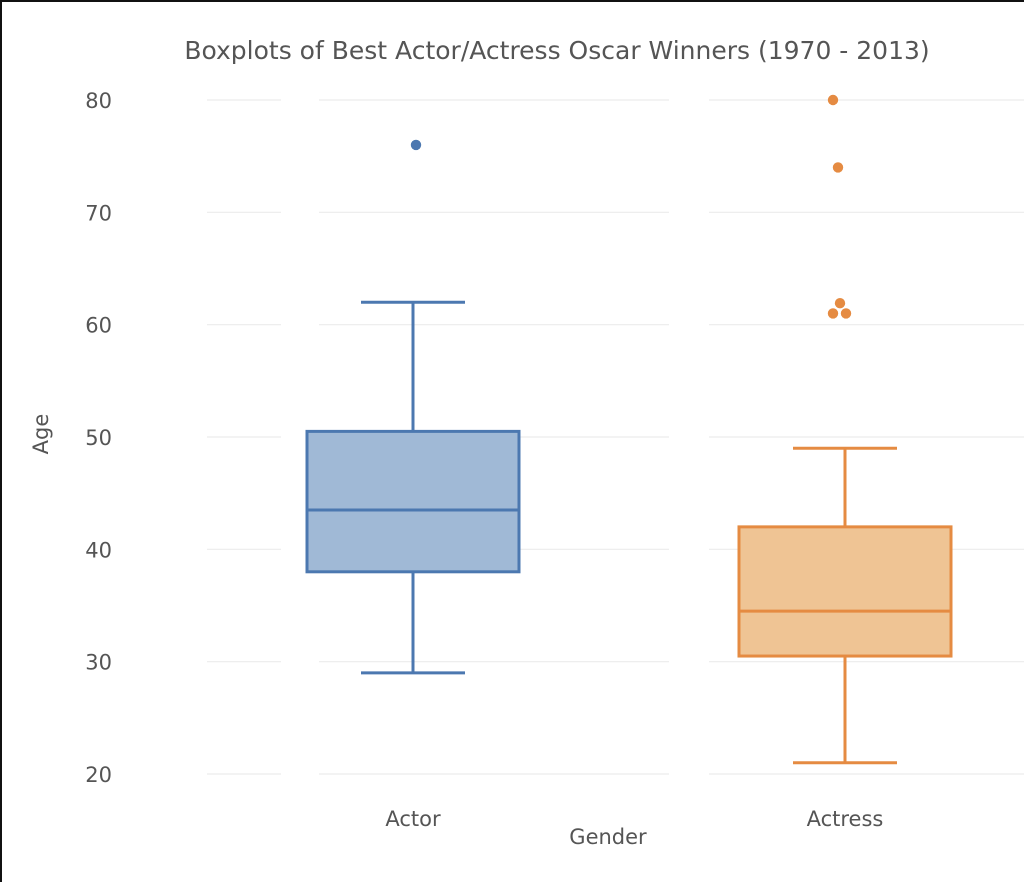 Image resolution: width=1024 pixels, height=882 pixels. Describe the element at coordinates (98, 663) in the screenshot. I see `y-tick-label: 30` at that location.